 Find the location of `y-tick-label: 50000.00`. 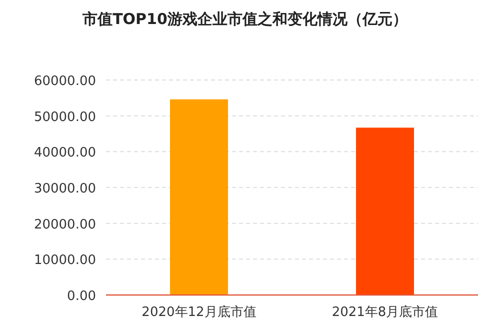

y-tick-label: 50000.00 is located at coordinates (65, 117).